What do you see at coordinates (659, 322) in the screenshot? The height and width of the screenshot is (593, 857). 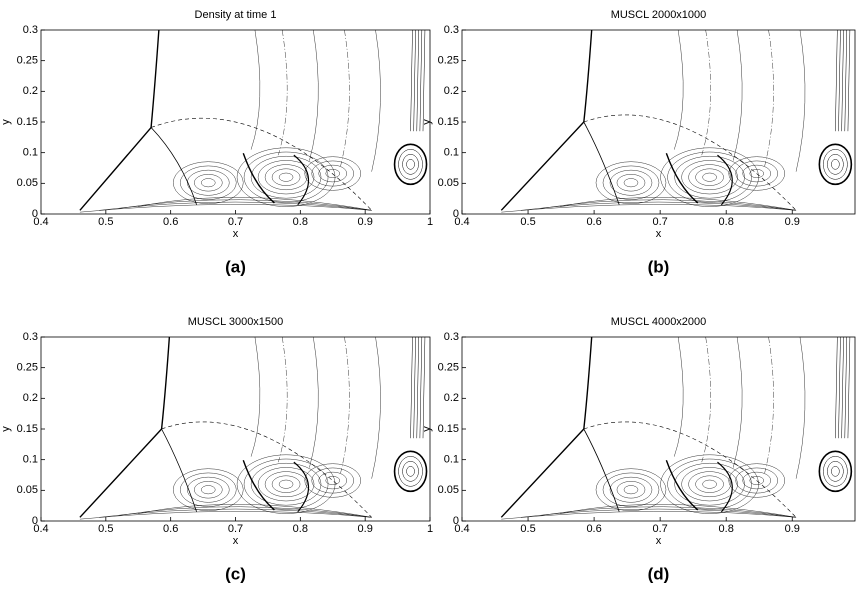 I see `chart-title: MUSCL 4000x2000` at bounding box center [659, 322].